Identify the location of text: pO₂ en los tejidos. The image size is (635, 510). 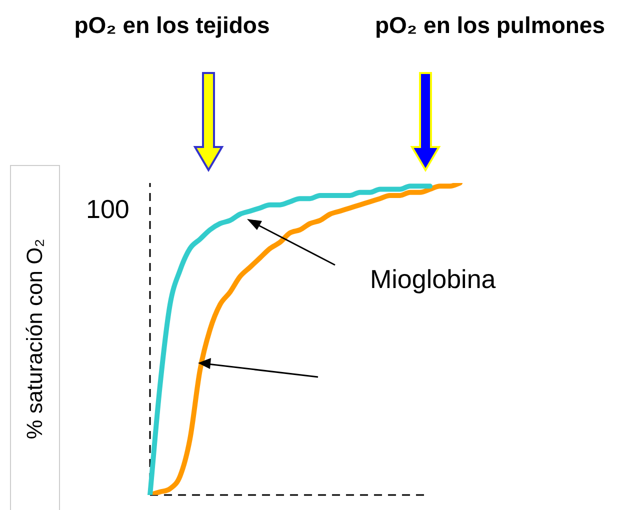
(172, 25).